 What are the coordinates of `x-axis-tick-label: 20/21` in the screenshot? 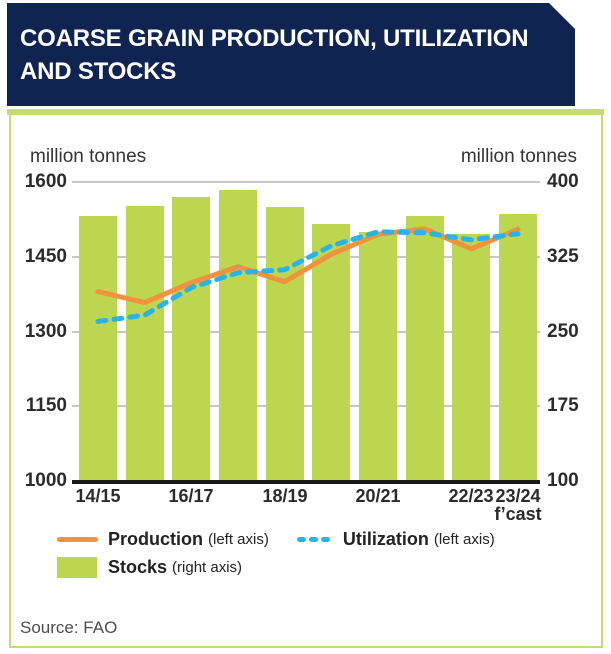 It's located at (378, 496).